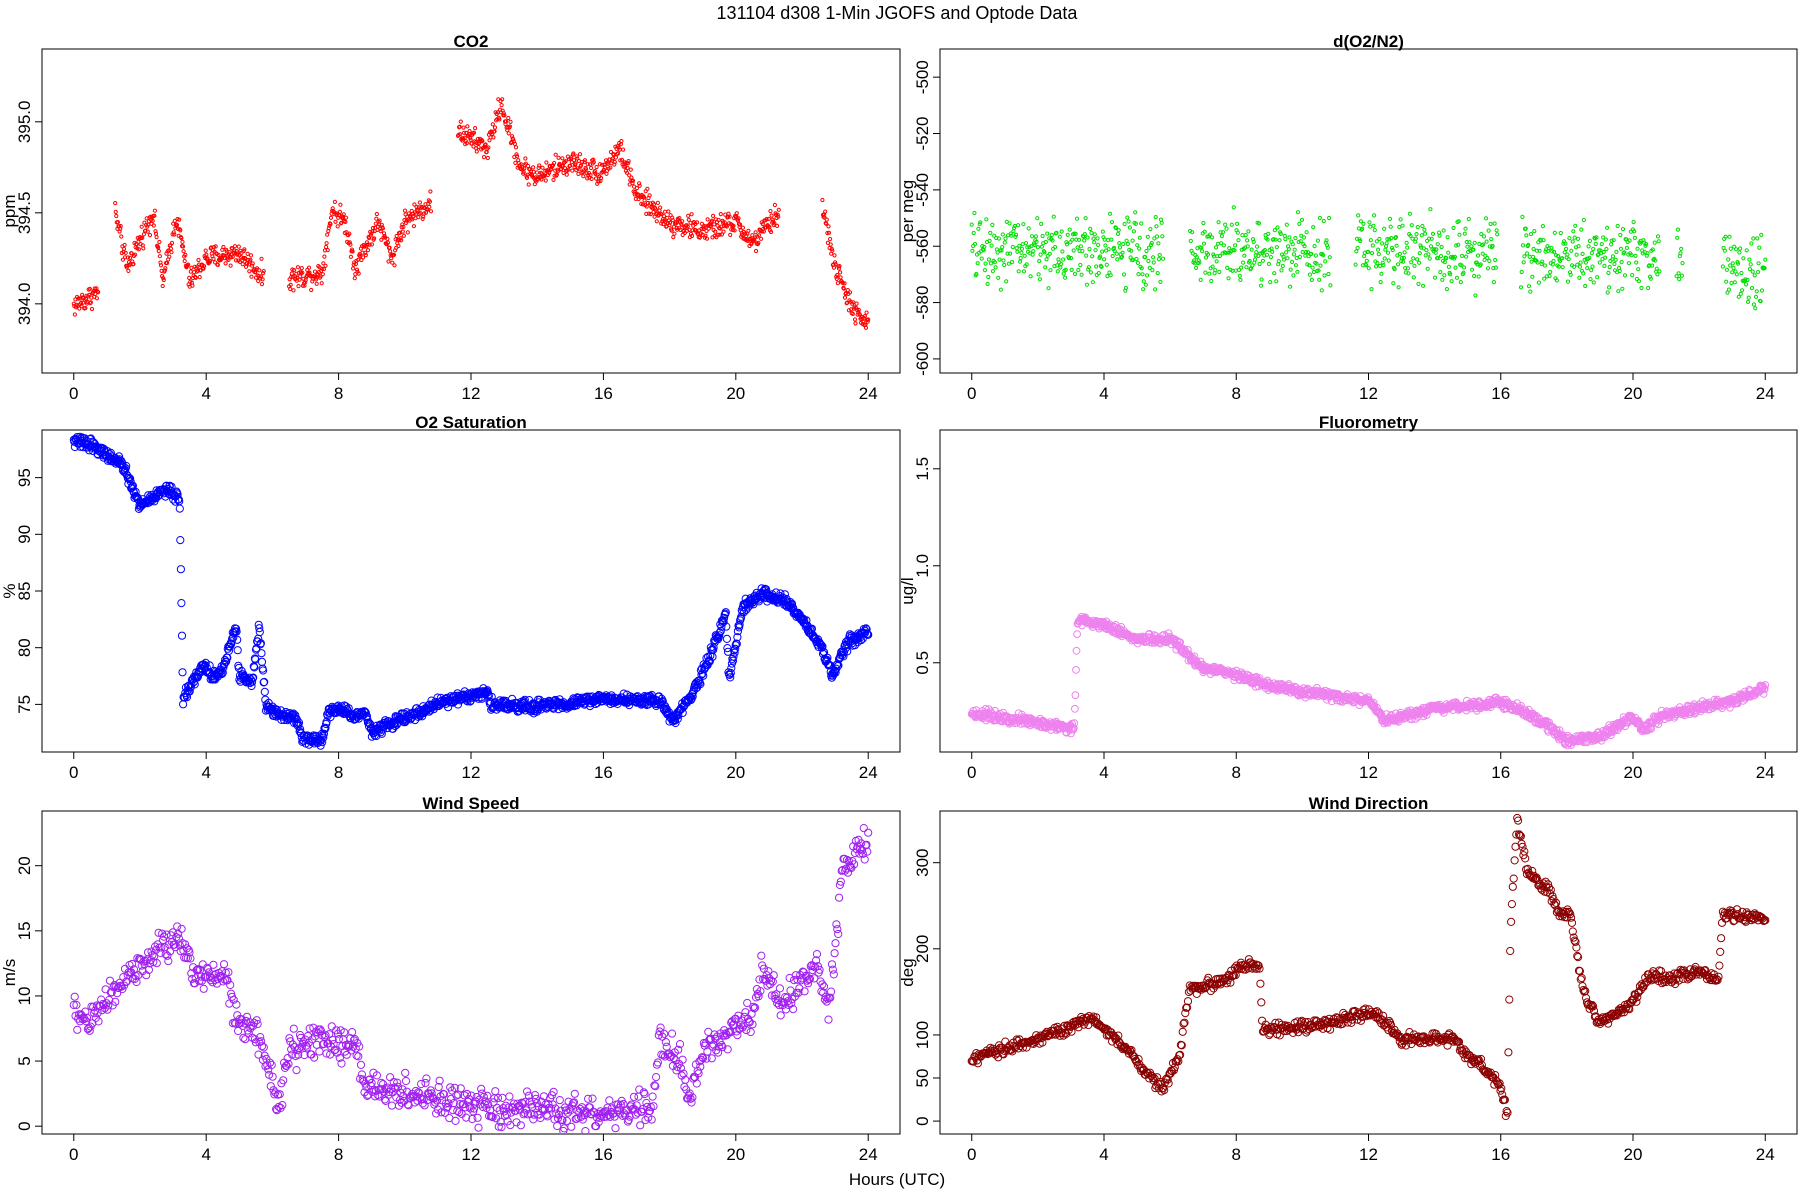 The width and height of the screenshot is (1800, 1200). I want to click on x-tick-label: 8, so click(1236, 393).